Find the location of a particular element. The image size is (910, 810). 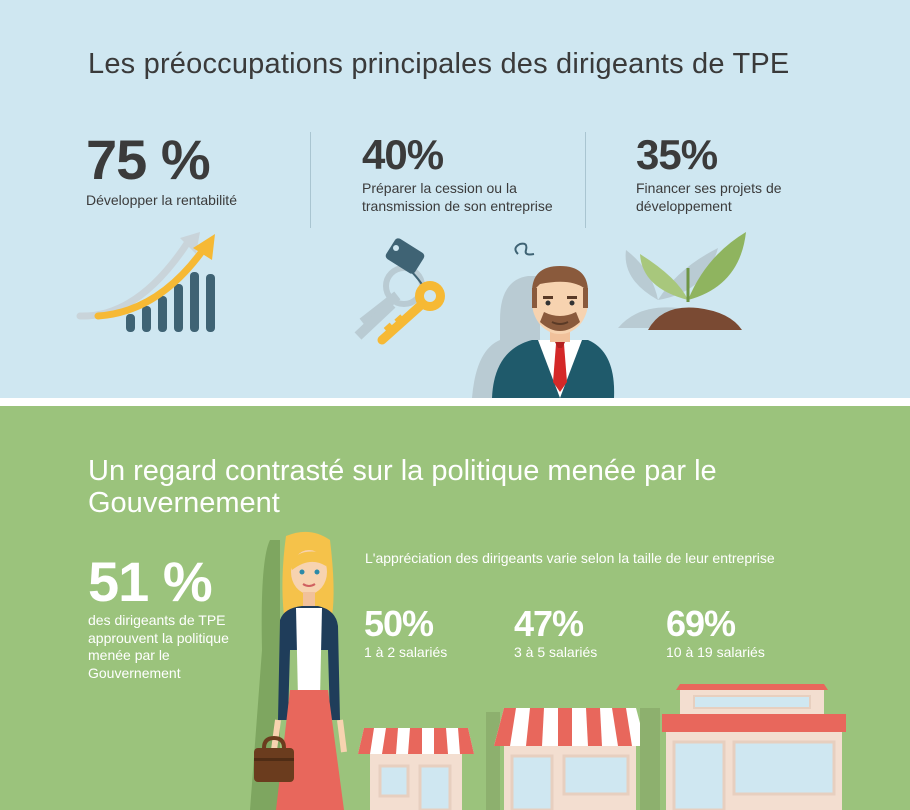

stat-label: 1 à 2 salariés is located at coordinates (406, 652).